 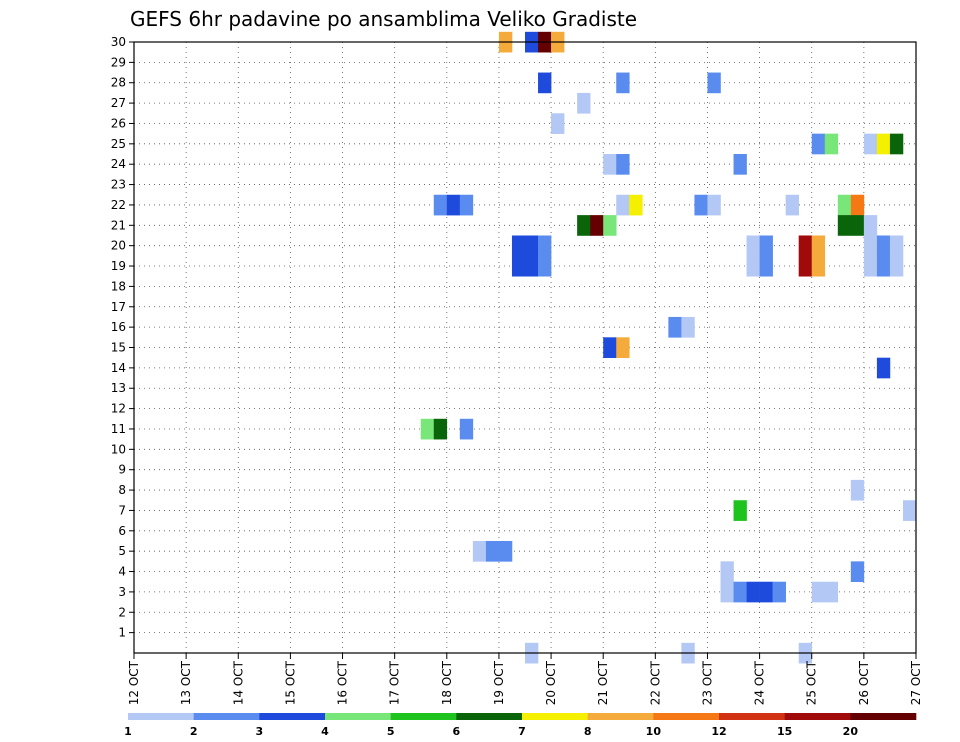 What do you see at coordinates (118, 42) in the screenshot?
I see `y-tick-label: 30` at bounding box center [118, 42].